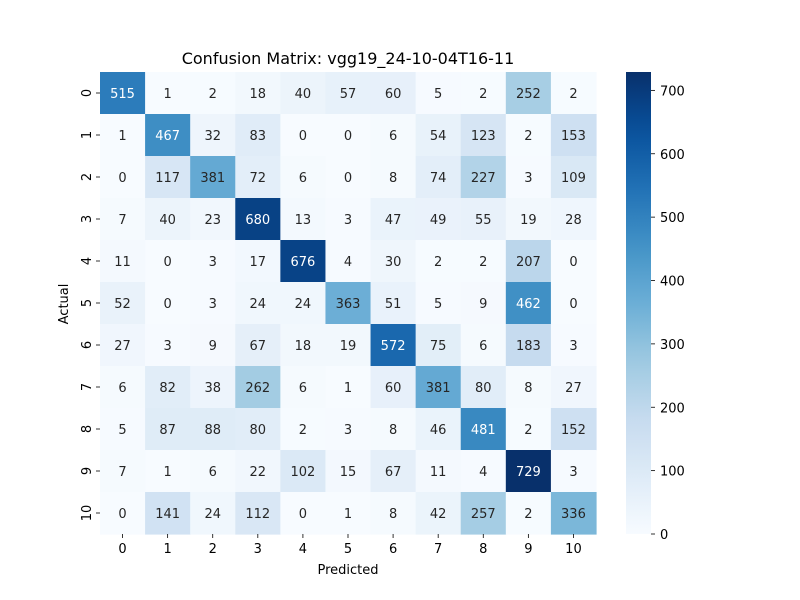  I want to click on colorbar-gradient, so click(638, 303).